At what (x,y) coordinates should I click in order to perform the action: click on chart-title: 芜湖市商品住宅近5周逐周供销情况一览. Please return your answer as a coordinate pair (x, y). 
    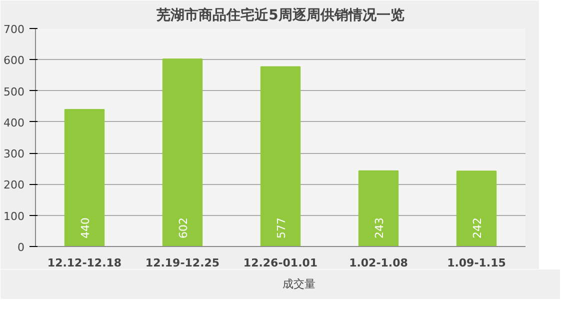
    Looking at the image, I should click on (280, 15).